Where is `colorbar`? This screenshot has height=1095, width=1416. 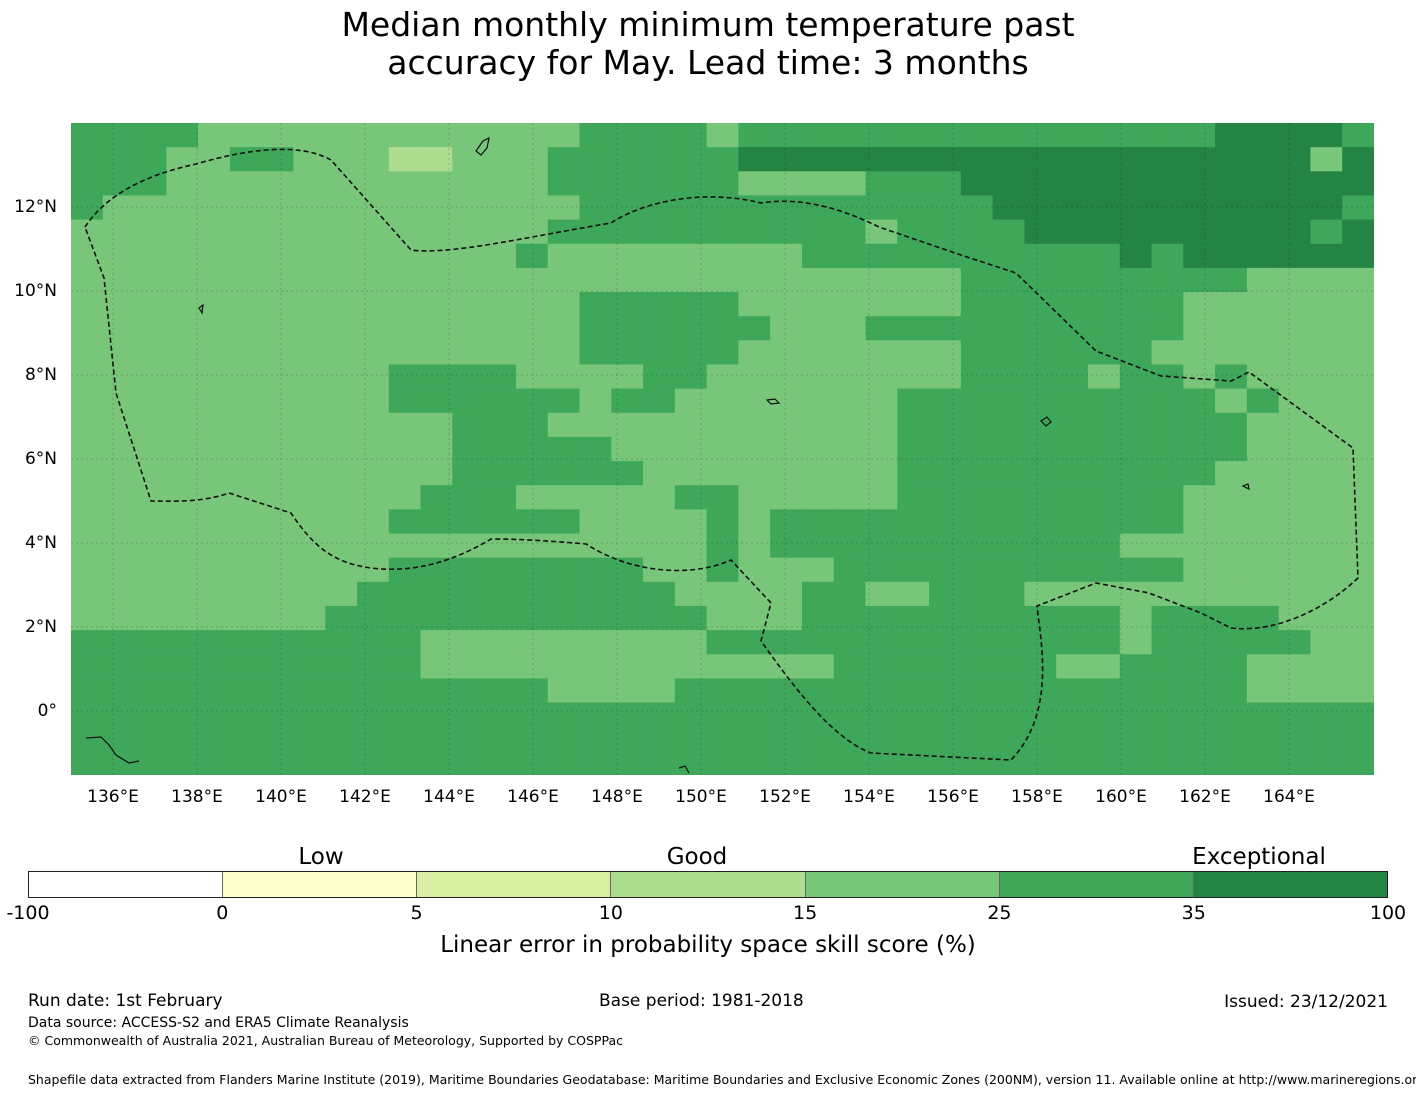
colorbar is located at coordinates (708, 884).